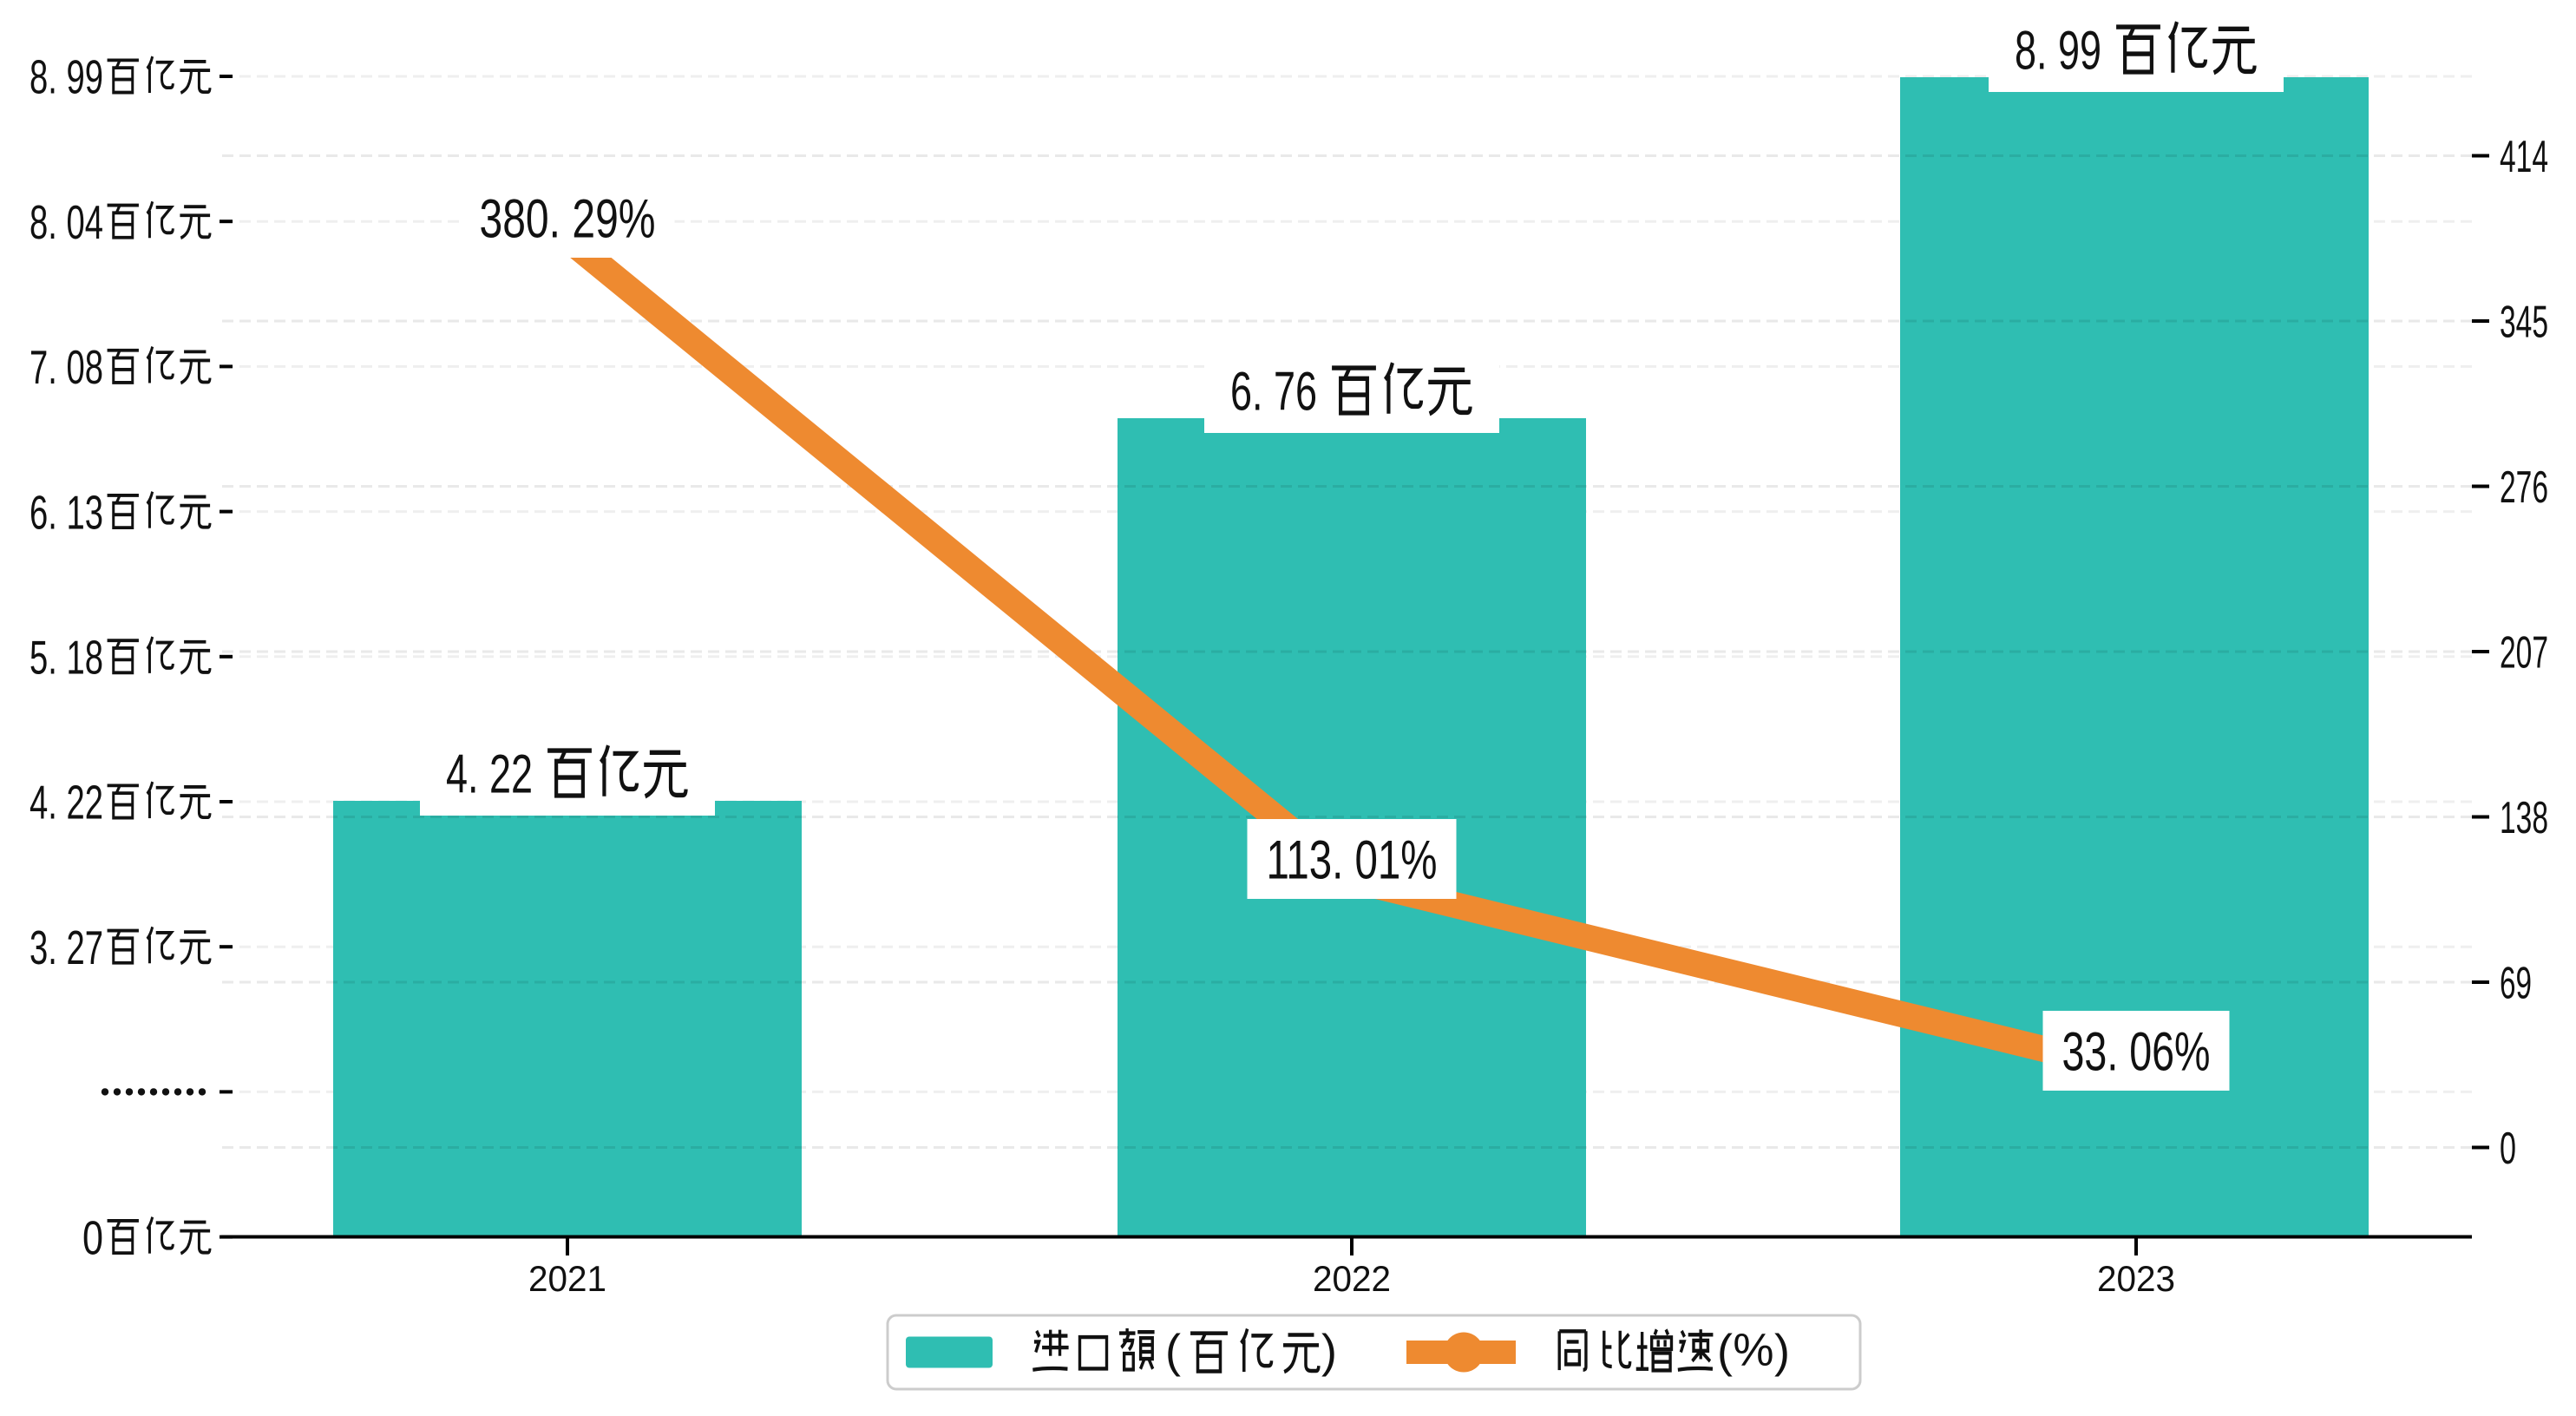 This screenshot has width=2576, height=1416. What do you see at coordinates (2524, 157) in the screenshot?
I see `svg-text: 414` at bounding box center [2524, 157].